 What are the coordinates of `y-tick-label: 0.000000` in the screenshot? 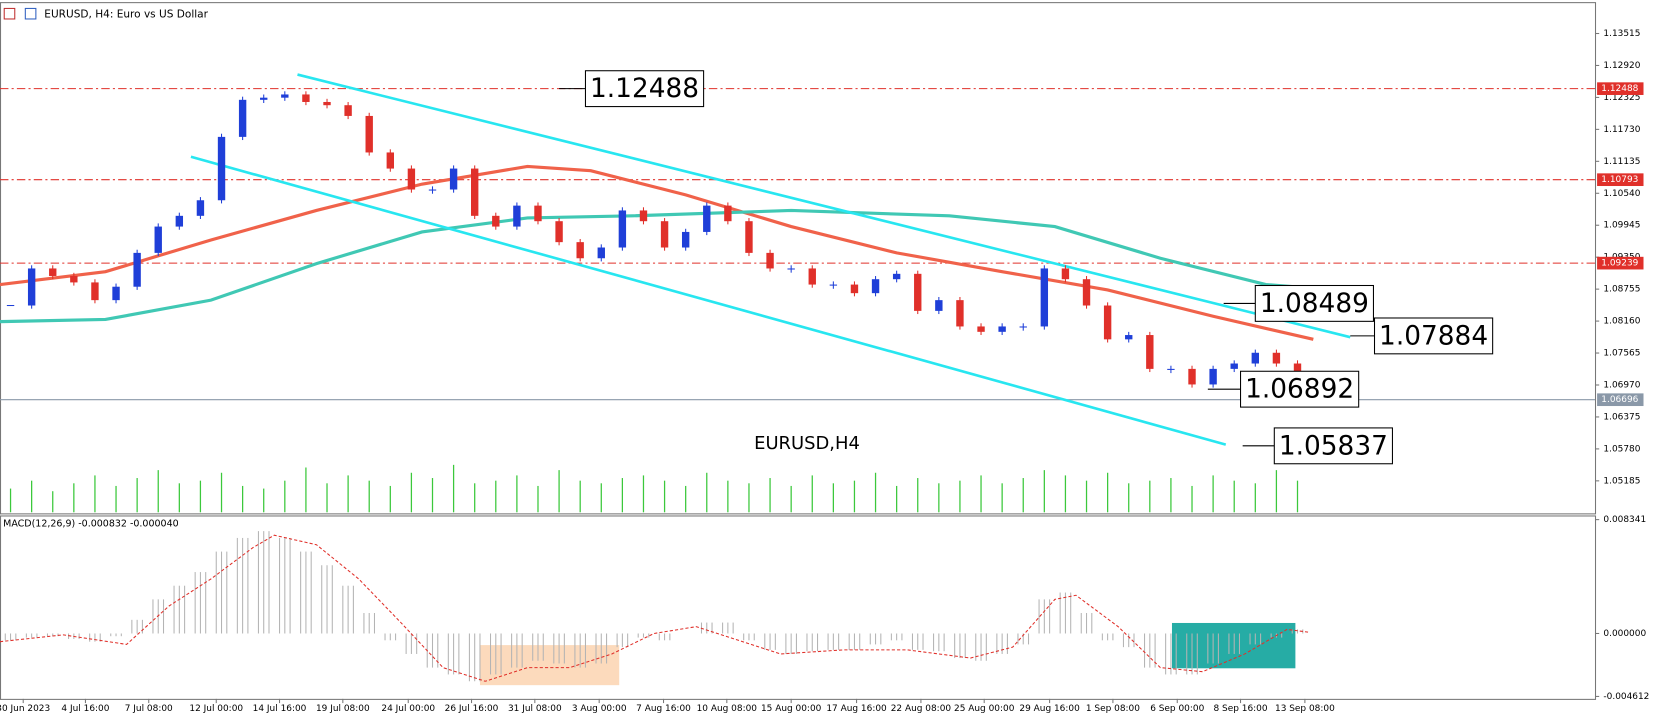 It's located at (1624, 634).